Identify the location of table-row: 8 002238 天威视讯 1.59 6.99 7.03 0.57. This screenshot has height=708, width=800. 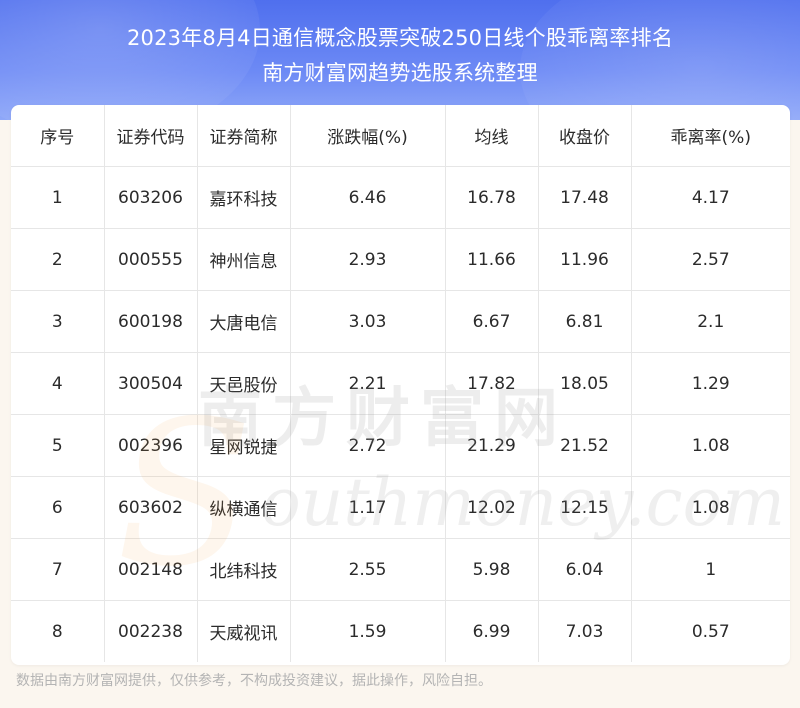
(400, 631).